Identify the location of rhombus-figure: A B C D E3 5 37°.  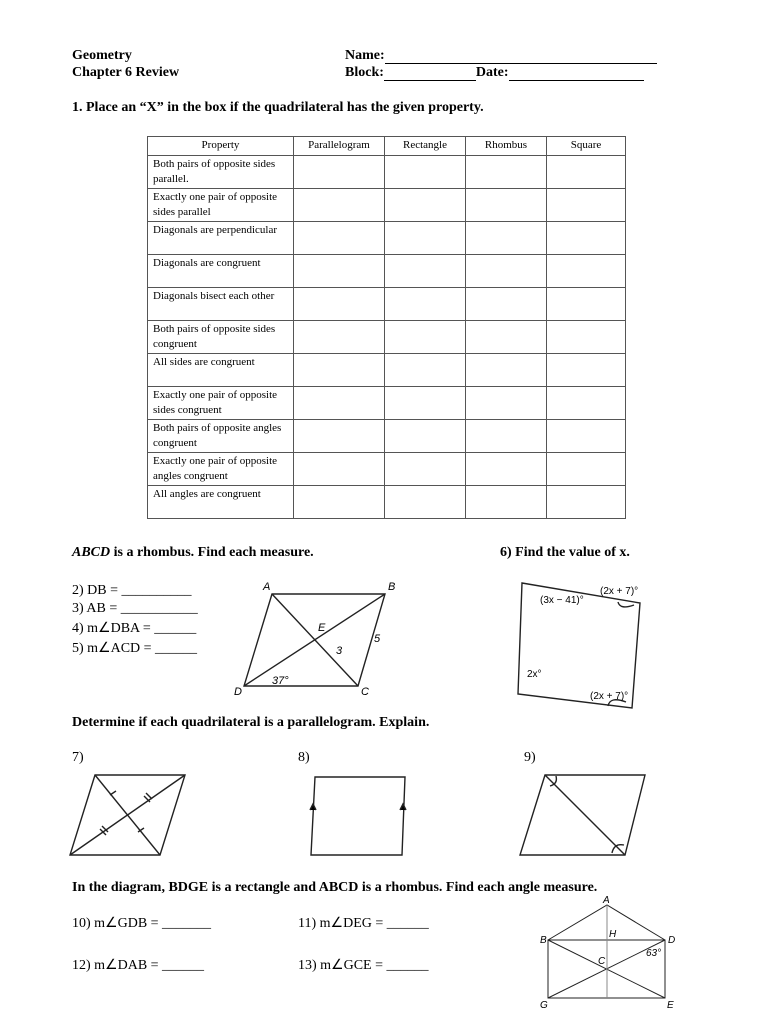
(314, 639).